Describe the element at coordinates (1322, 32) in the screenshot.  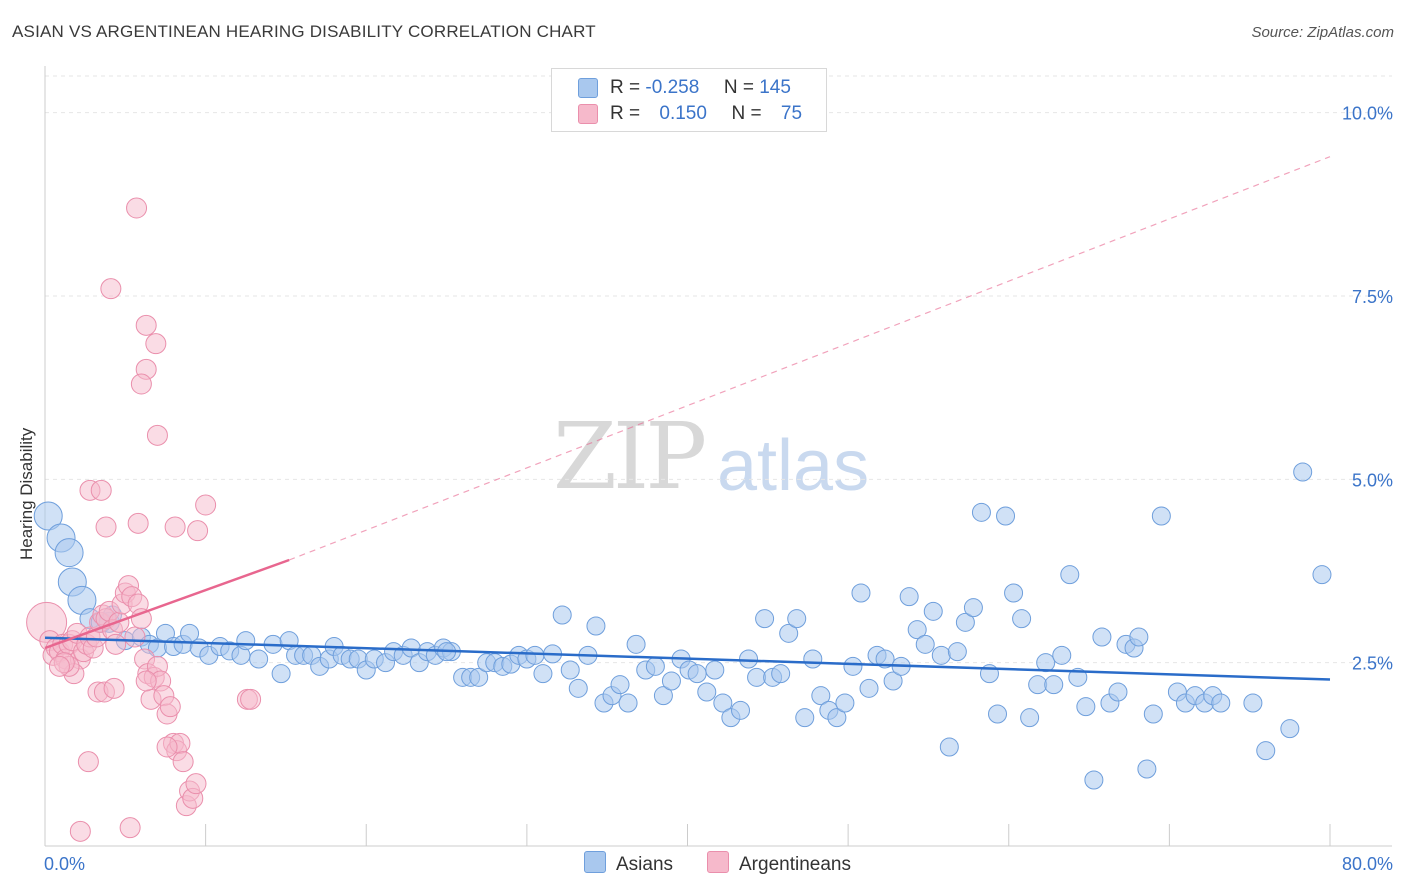
I see `source-credit: Source: ZipAtlas.com` at that location.